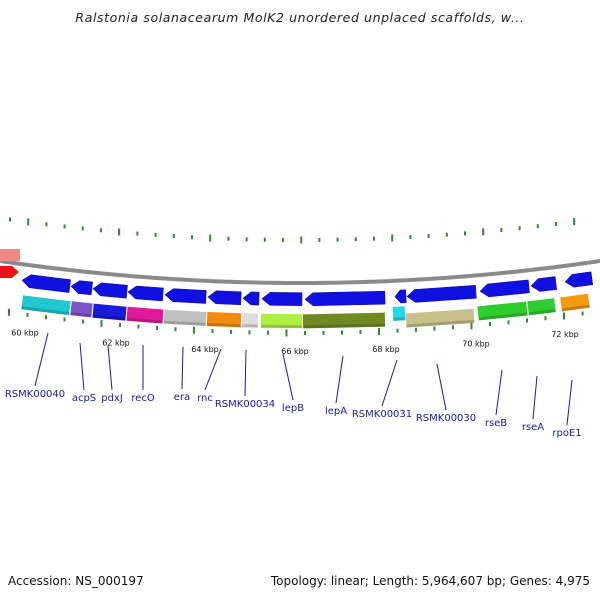  What do you see at coordinates (496, 423) in the screenshot?
I see `gene-label: rseB` at bounding box center [496, 423].